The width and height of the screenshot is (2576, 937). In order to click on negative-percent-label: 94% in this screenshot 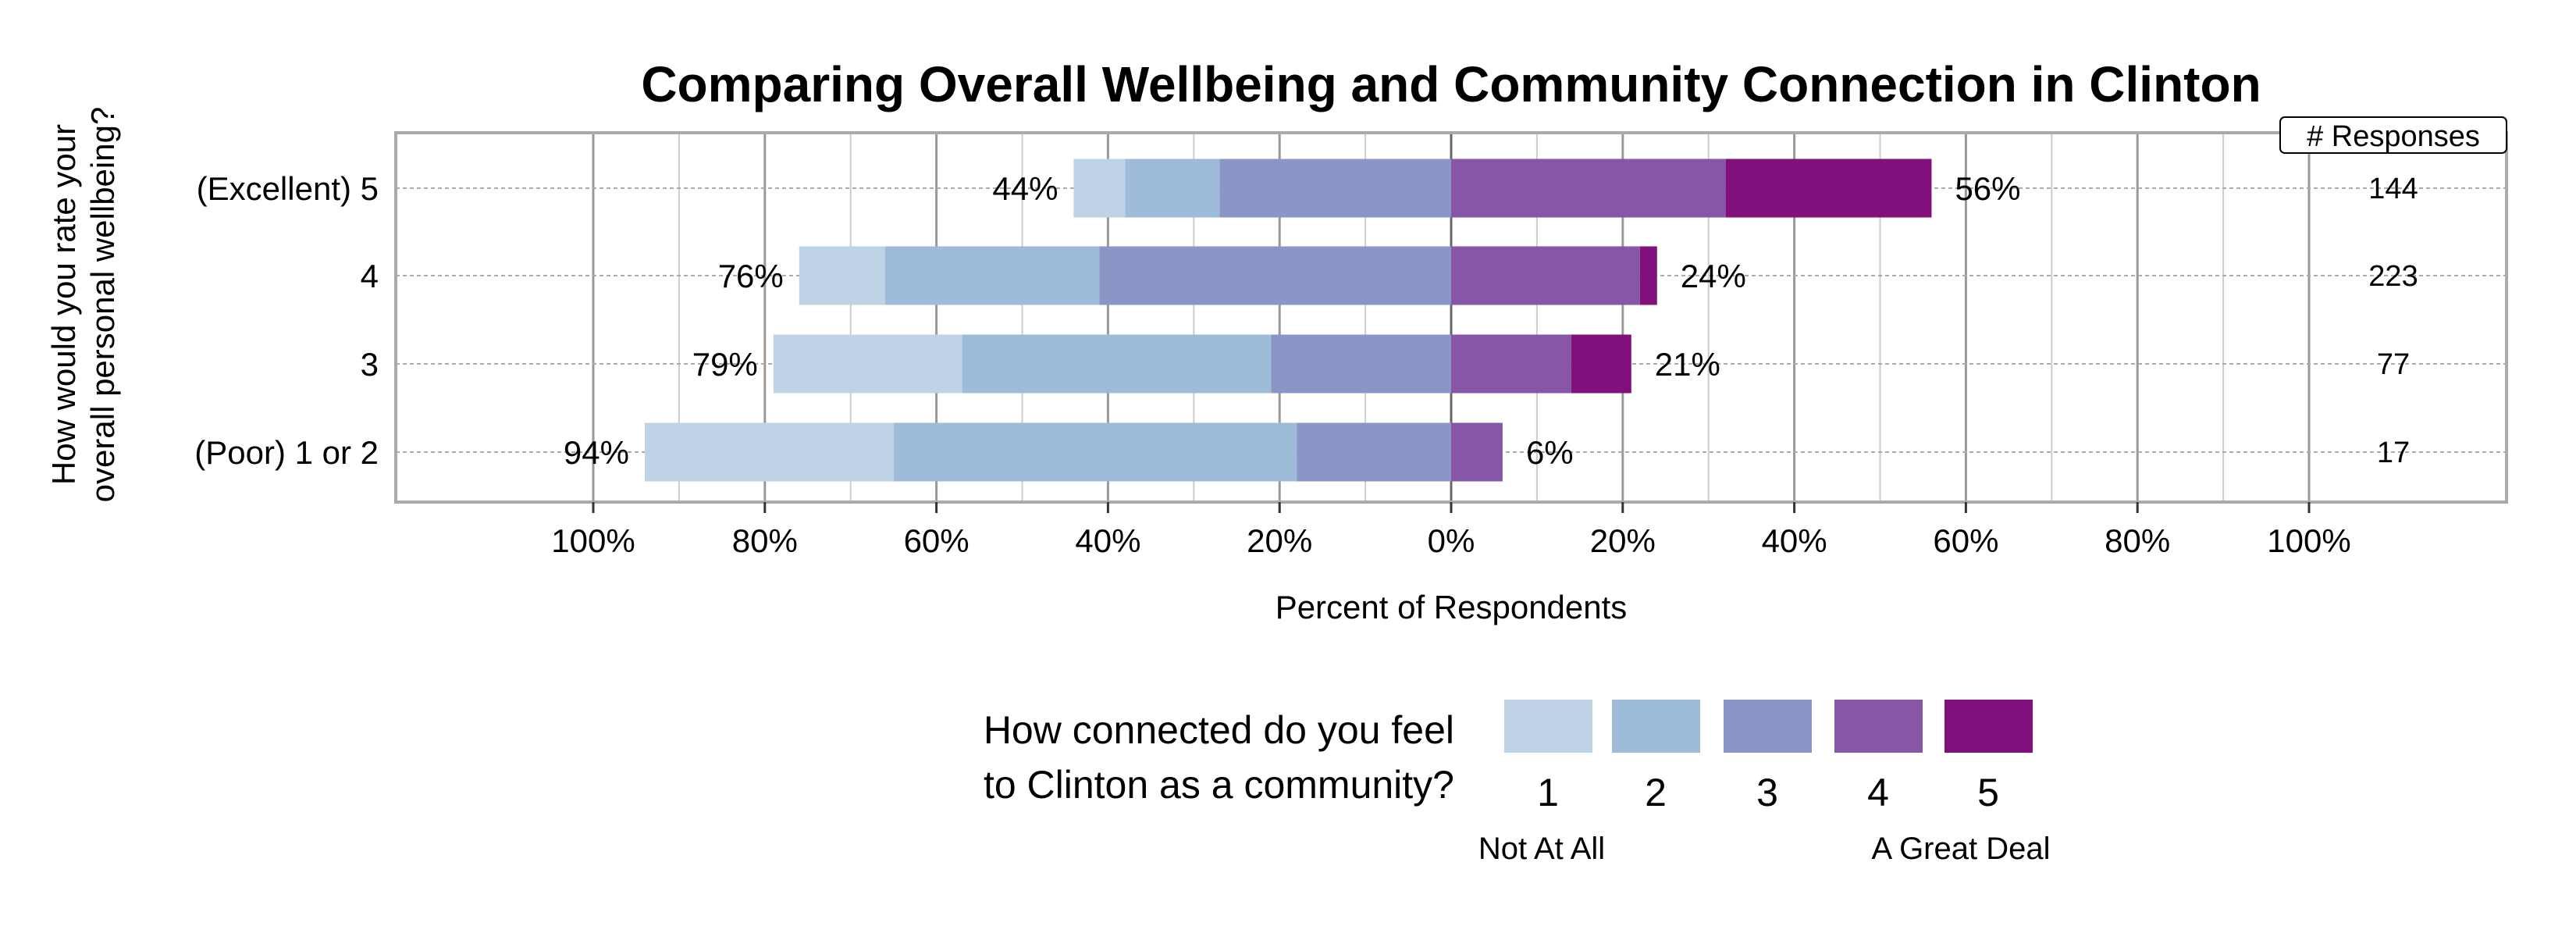, I will do `click(596, 452)`.